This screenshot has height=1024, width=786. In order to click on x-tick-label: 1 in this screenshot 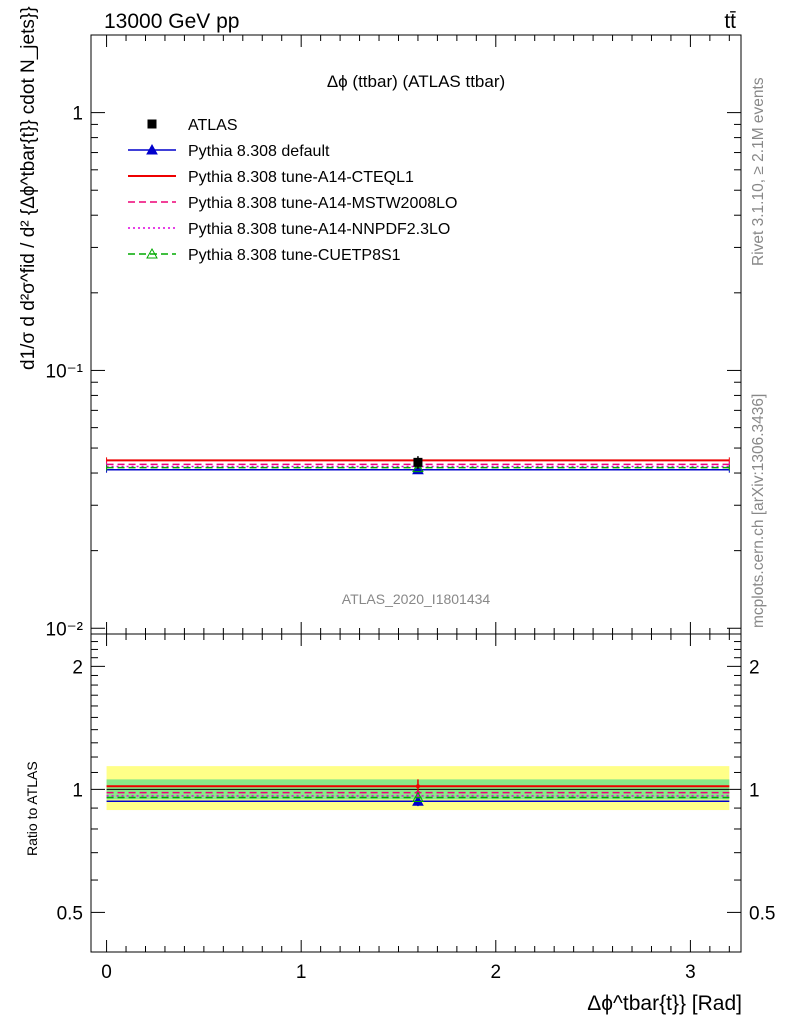, I will do `click(301, 972)`.